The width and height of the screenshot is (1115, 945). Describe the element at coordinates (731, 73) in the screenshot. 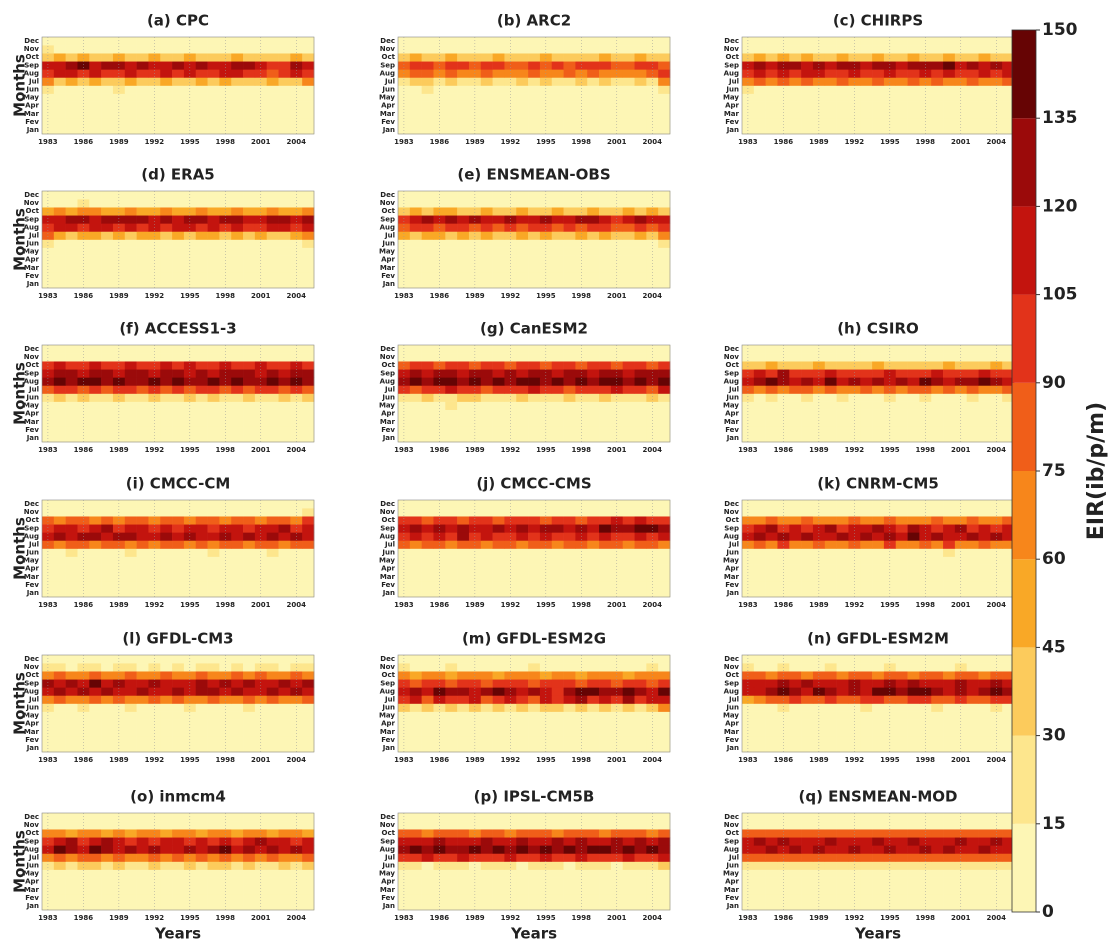

I see `y-tick-label: Aug` at that location.